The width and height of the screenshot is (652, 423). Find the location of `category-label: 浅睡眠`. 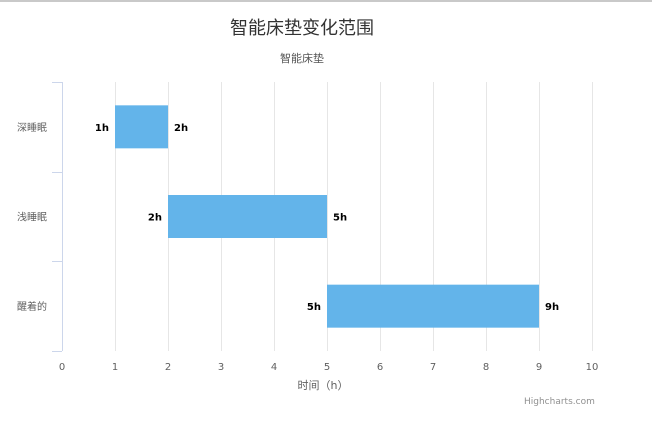

category-label: 浅睡眠 is located at coordinates (32, 217).